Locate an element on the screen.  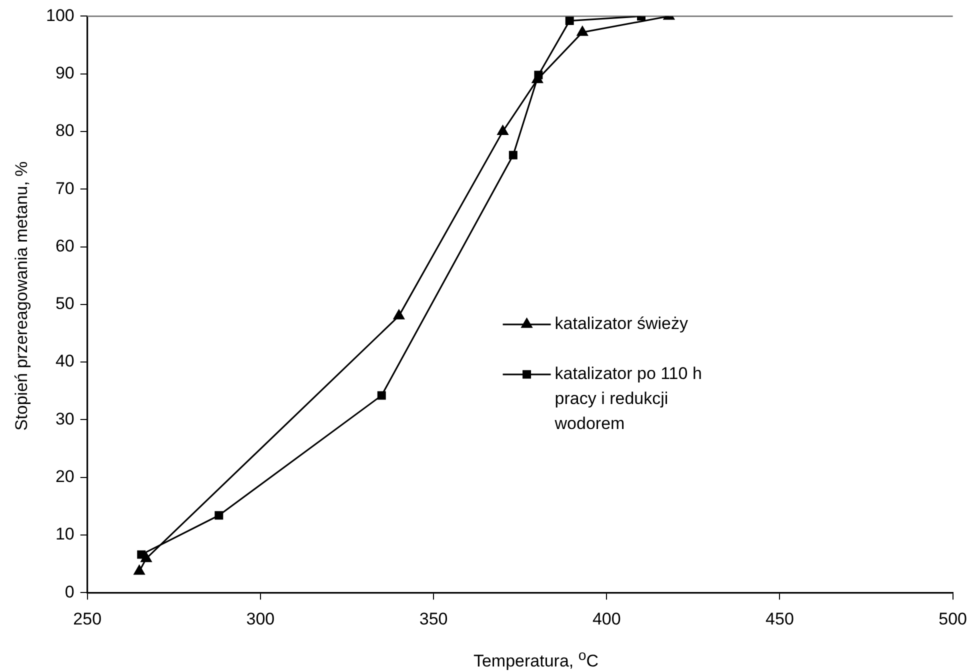
y-tick-label: 0 is located at coordinates (69, 592).